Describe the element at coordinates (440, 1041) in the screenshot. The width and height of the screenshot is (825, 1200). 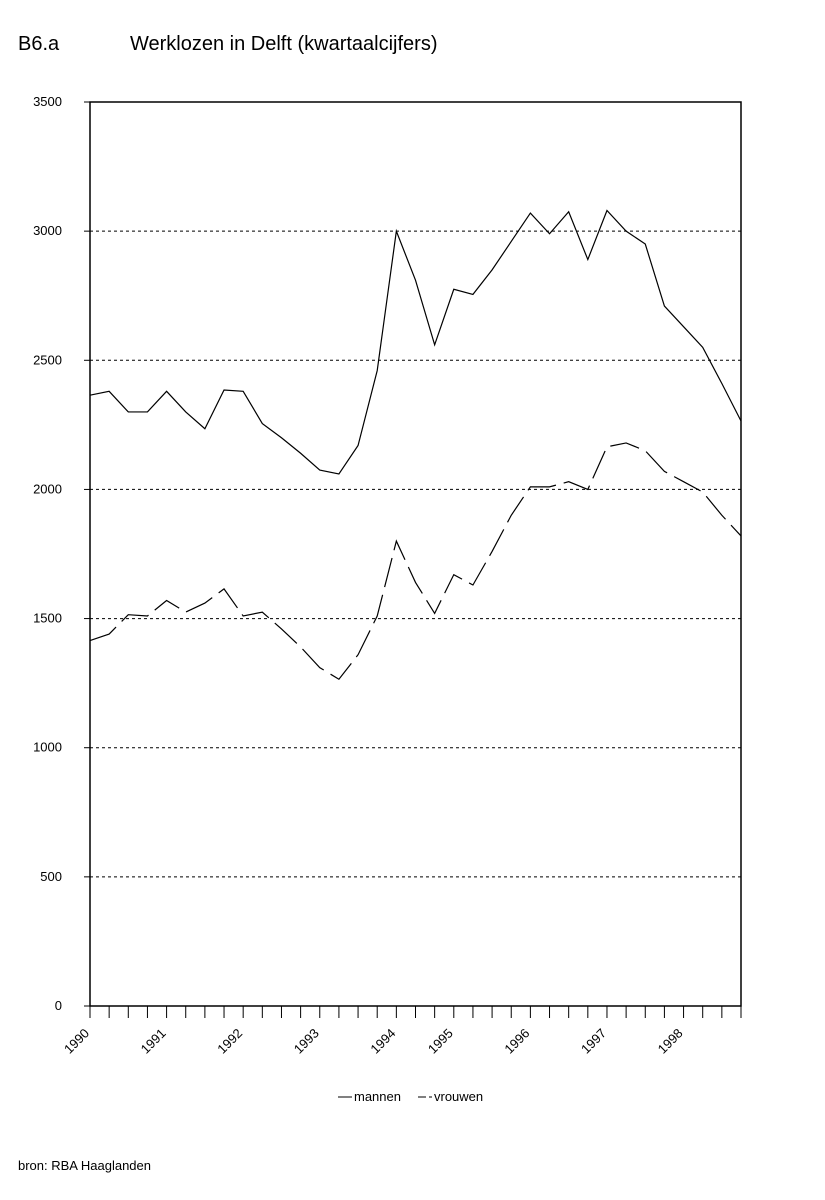
I see `x-tick-label: 1995` at that location.